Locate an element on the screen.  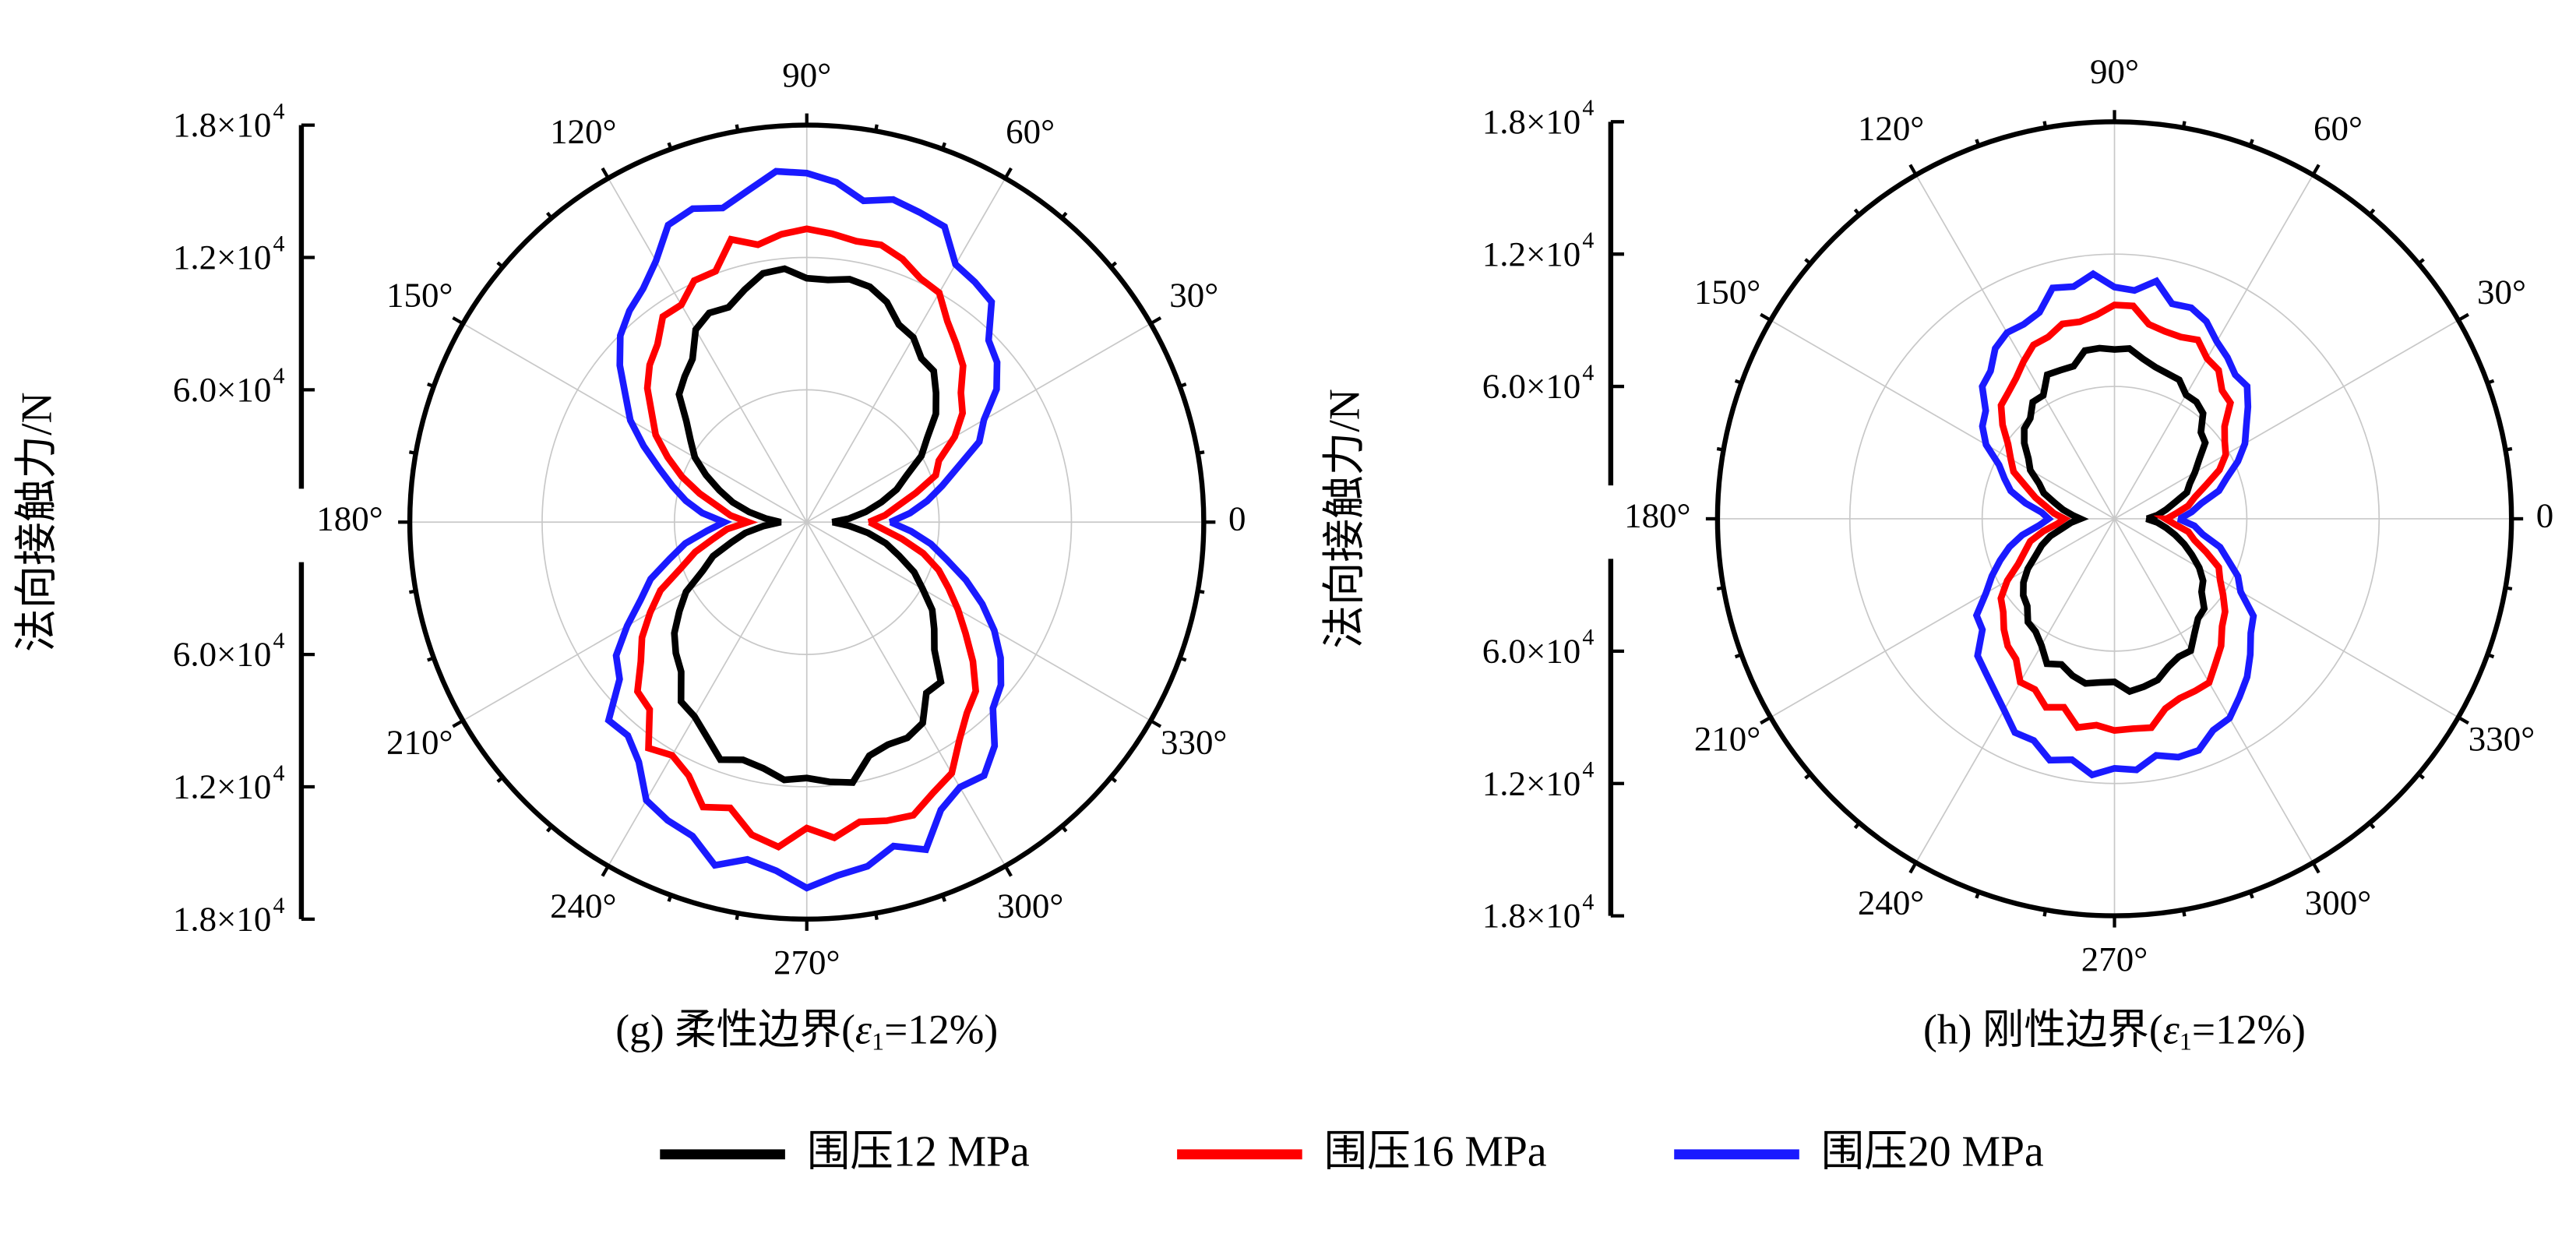
caption-prefix: (g) 柔性边界( is located at coordinates (735, 1029).